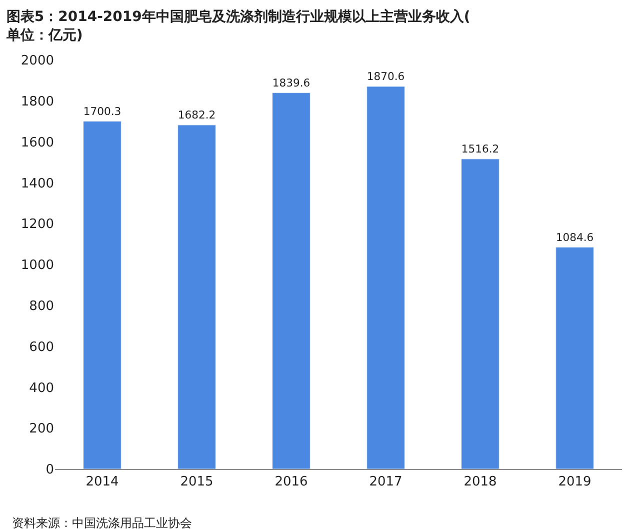 This screenshot has width=642, height=529. I want to click on data-label: 1700.3, so click(102, 111).